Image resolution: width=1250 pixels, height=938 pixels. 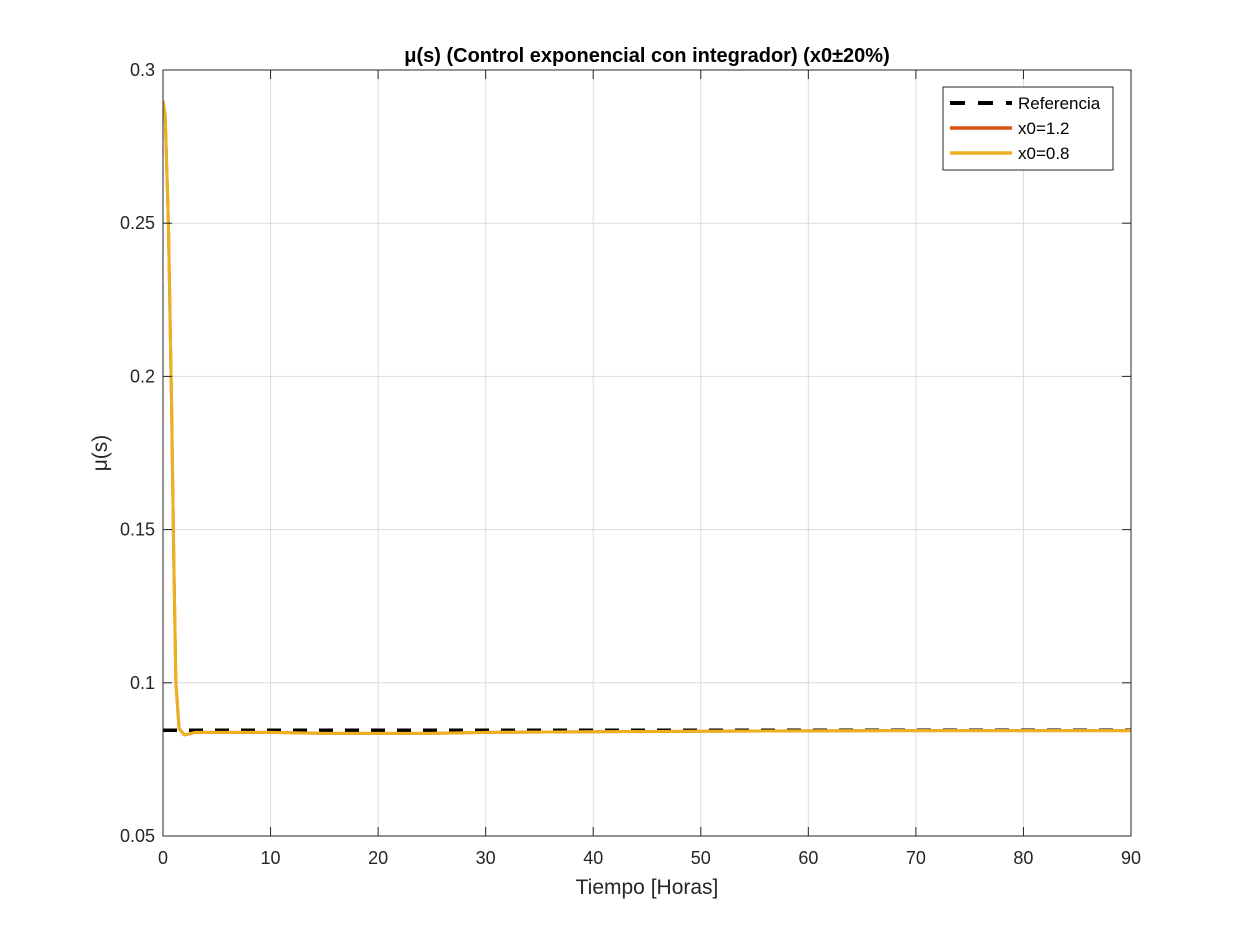 What do you see at coordinates (1131, 858) in the screenshot?
I see `x-tick-label: 90` at bounding box center [1131, 858].